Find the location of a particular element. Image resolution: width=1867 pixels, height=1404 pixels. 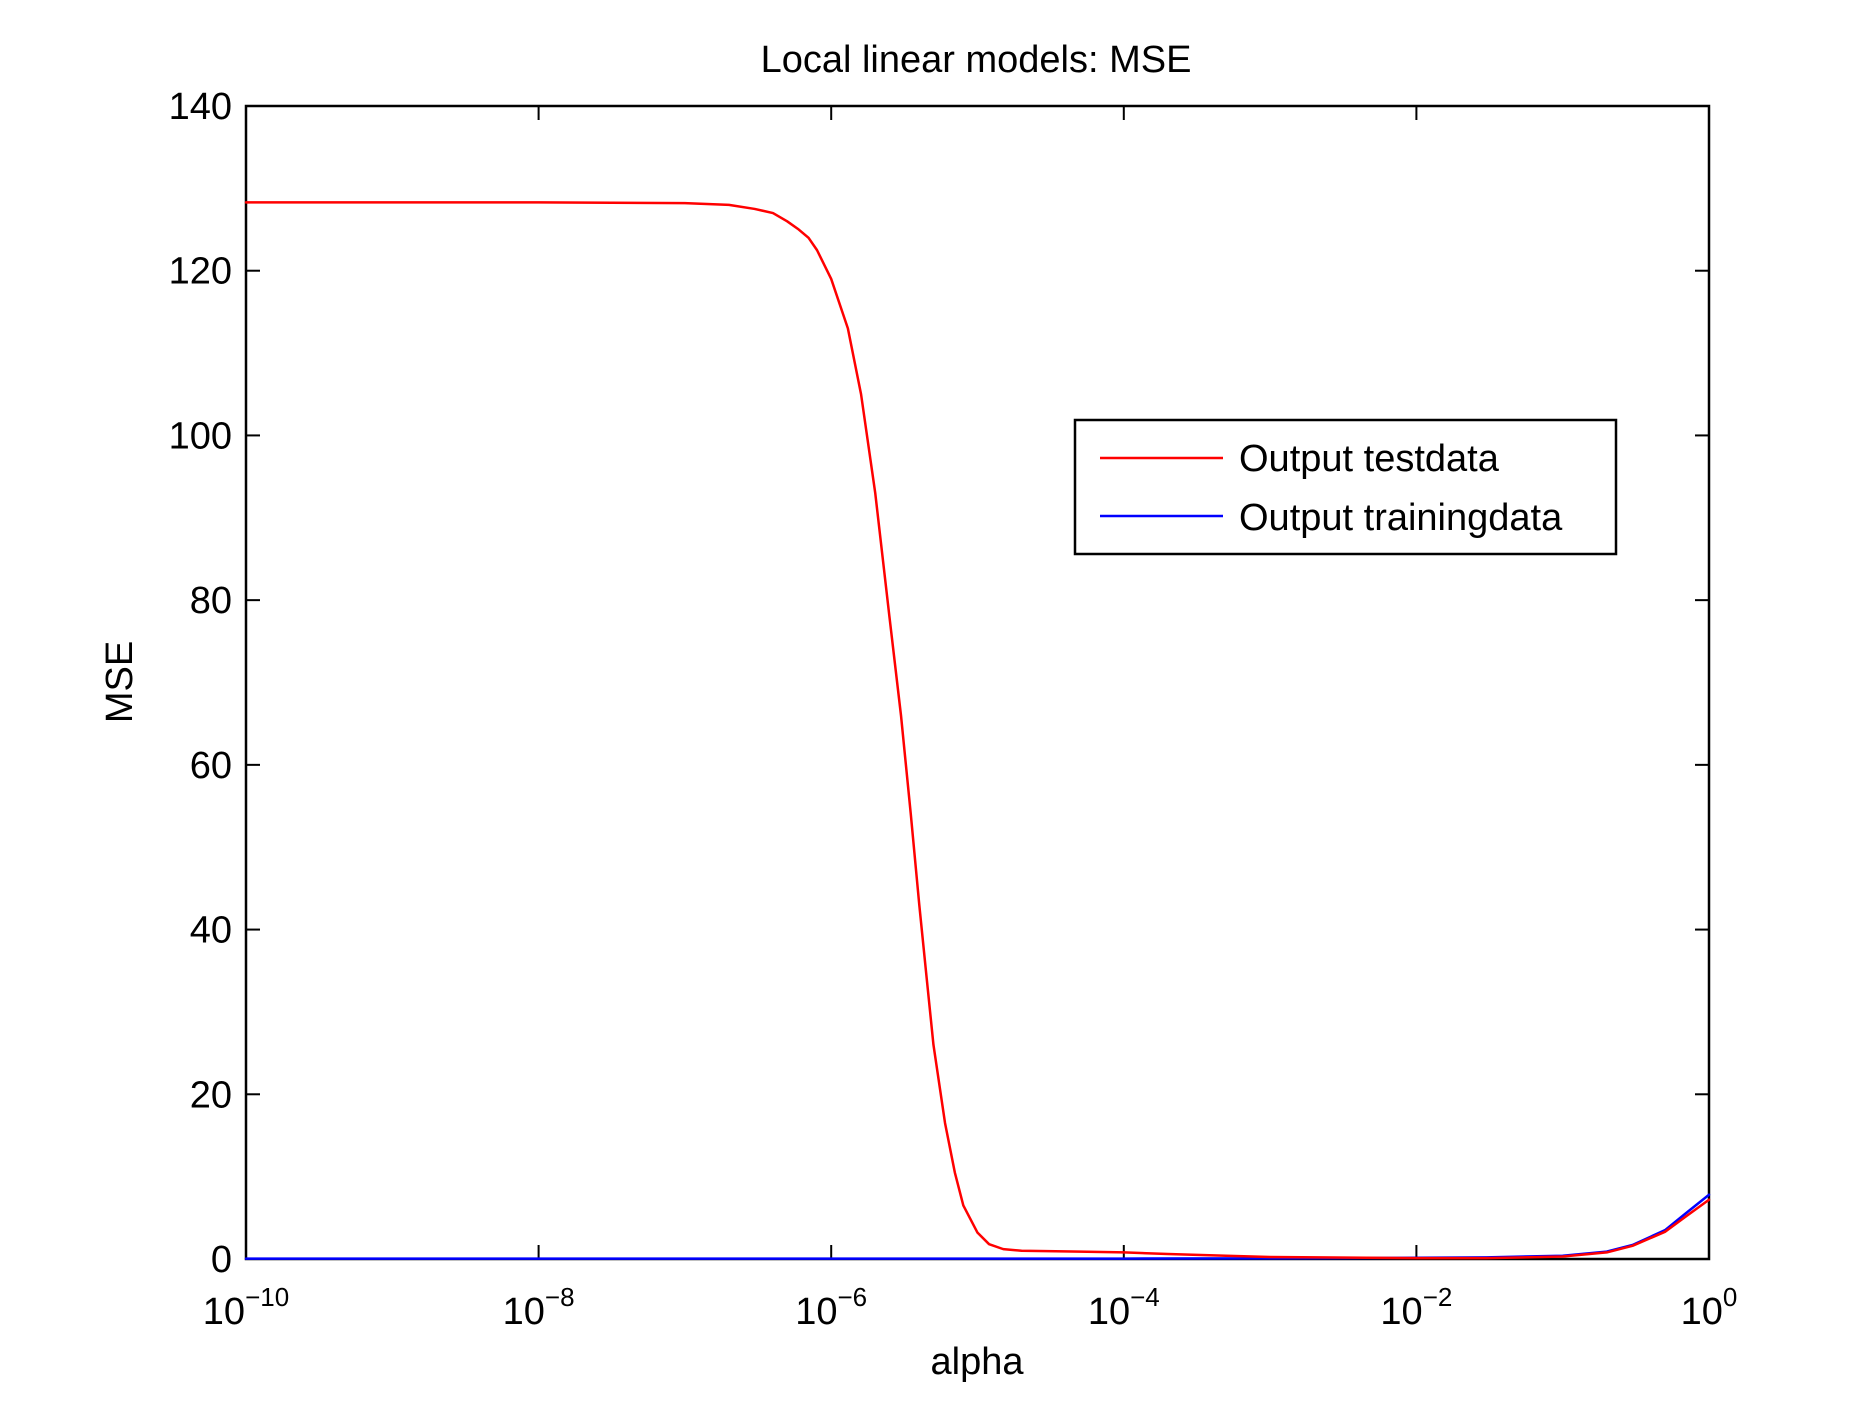

y-tick-label: 20 is located at coordinates (211, 1095).